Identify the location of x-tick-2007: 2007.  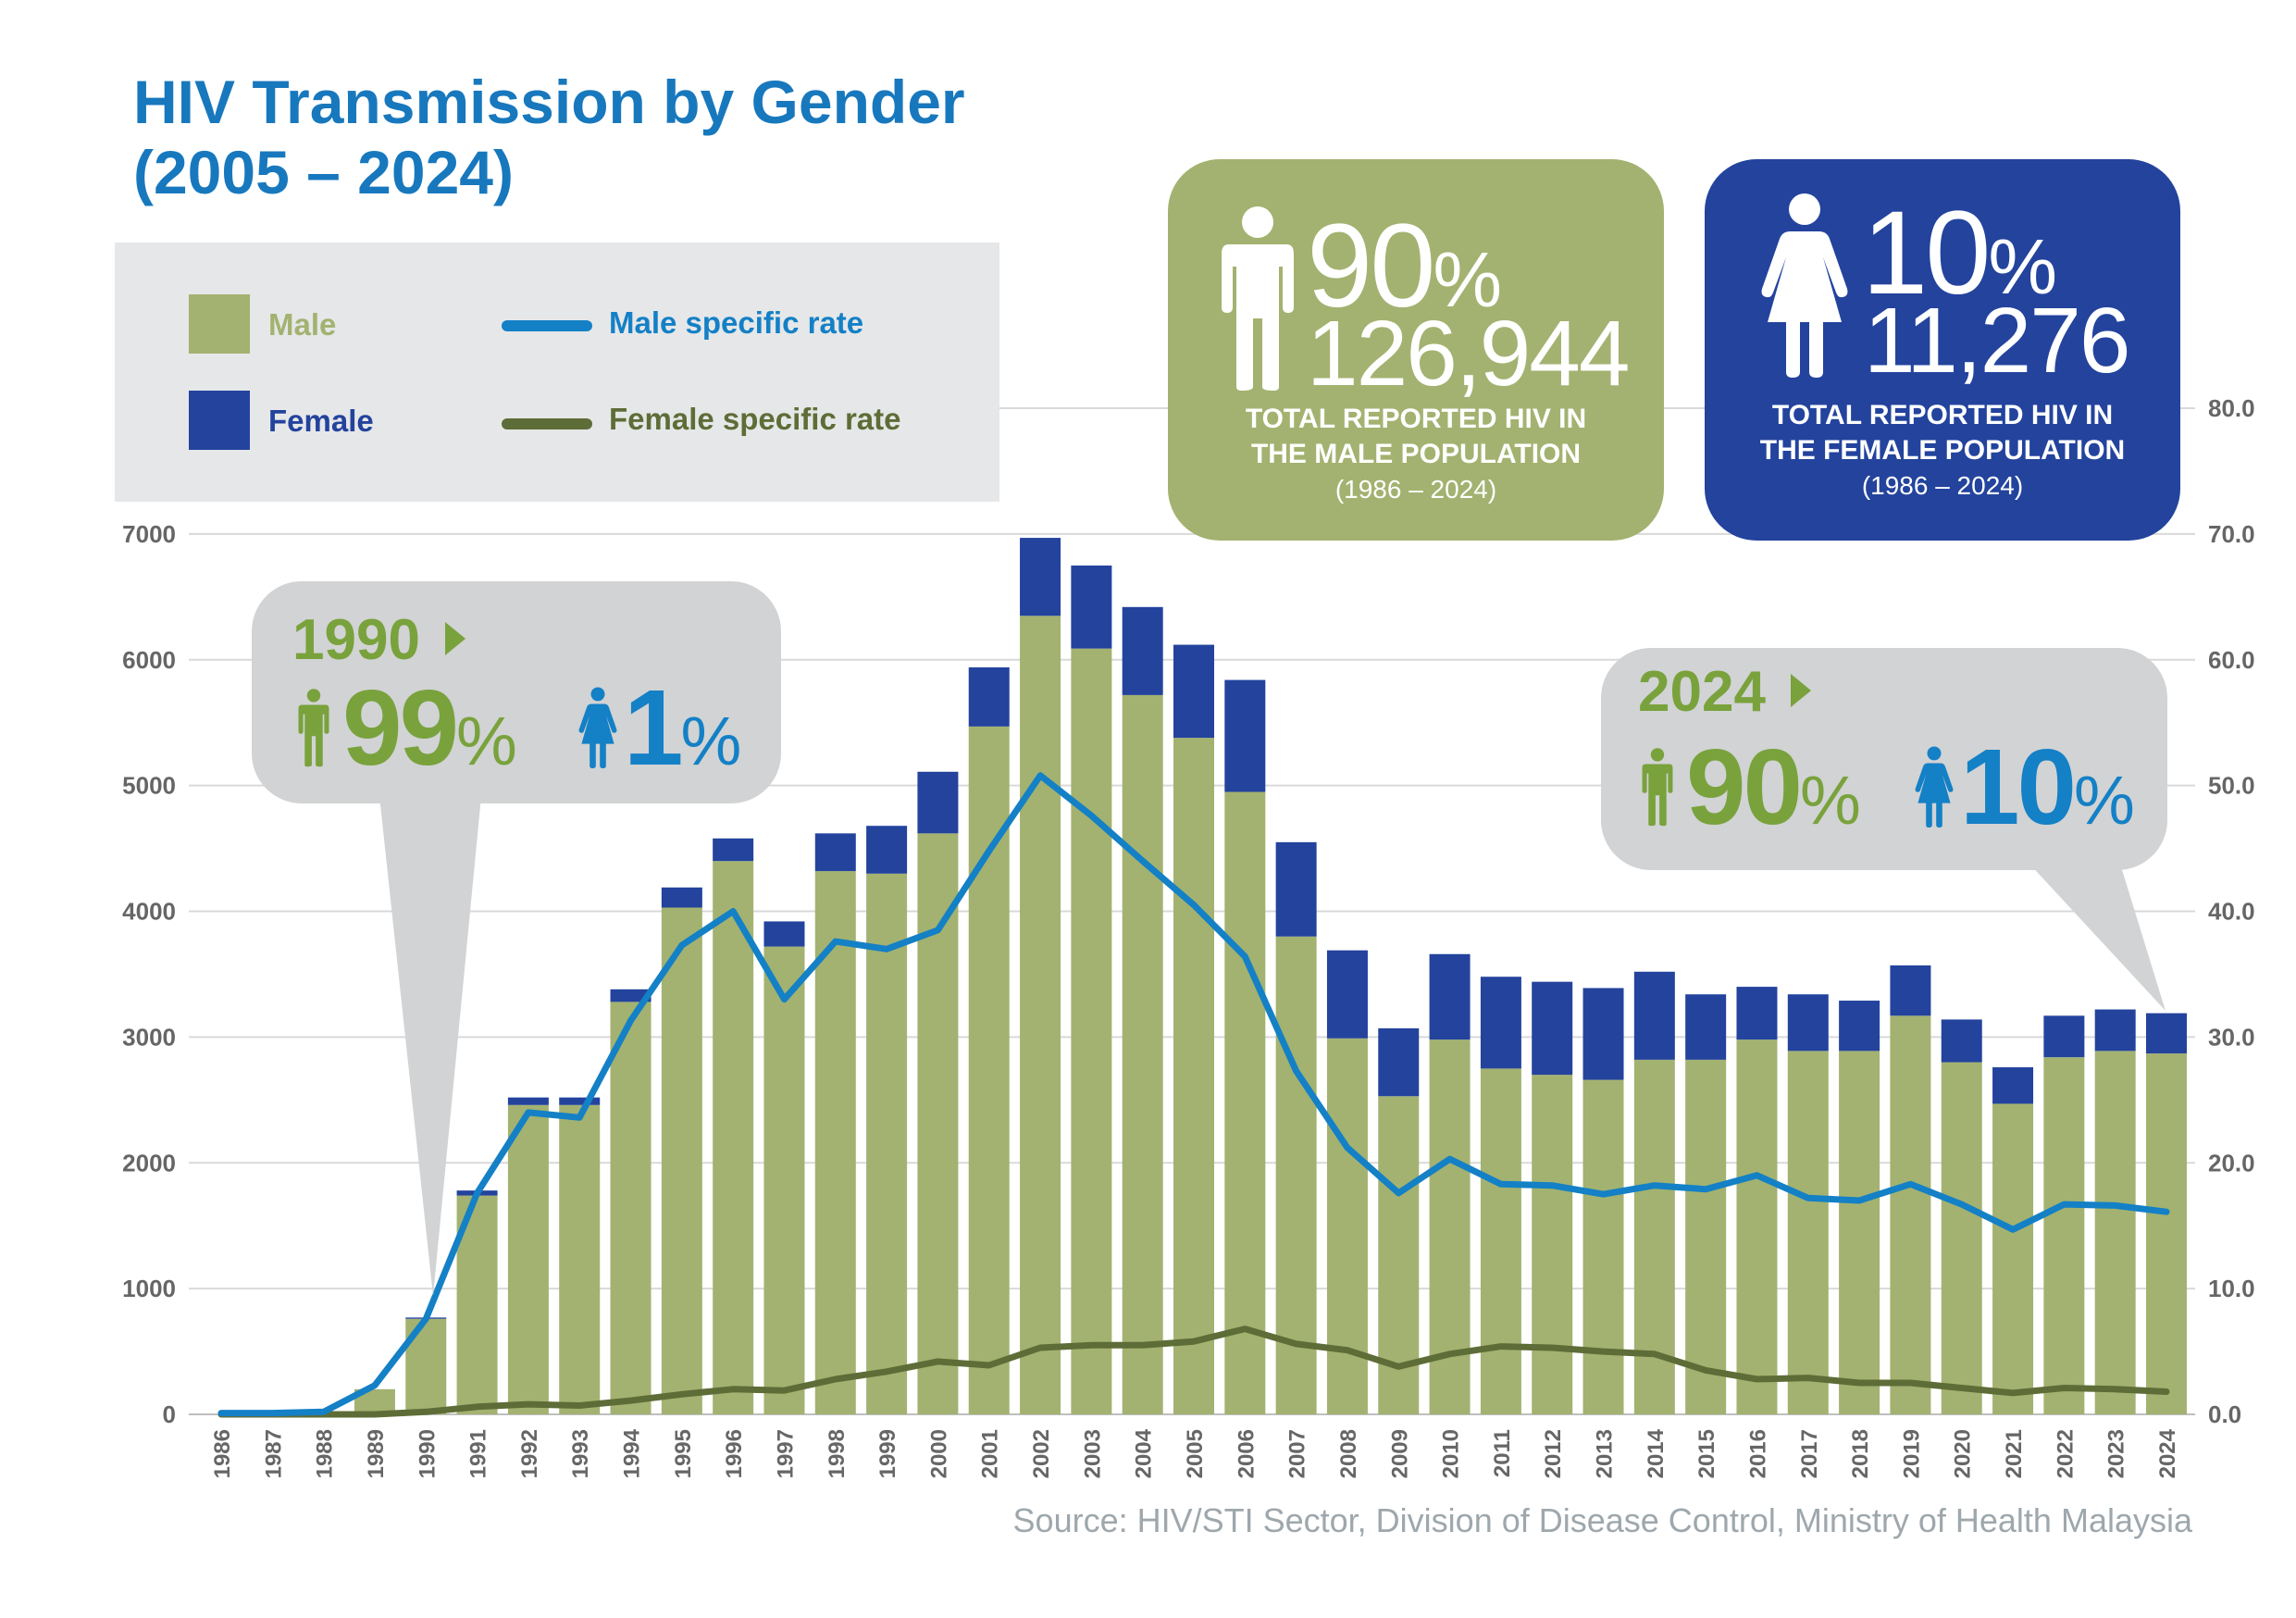
(1298, 1453).